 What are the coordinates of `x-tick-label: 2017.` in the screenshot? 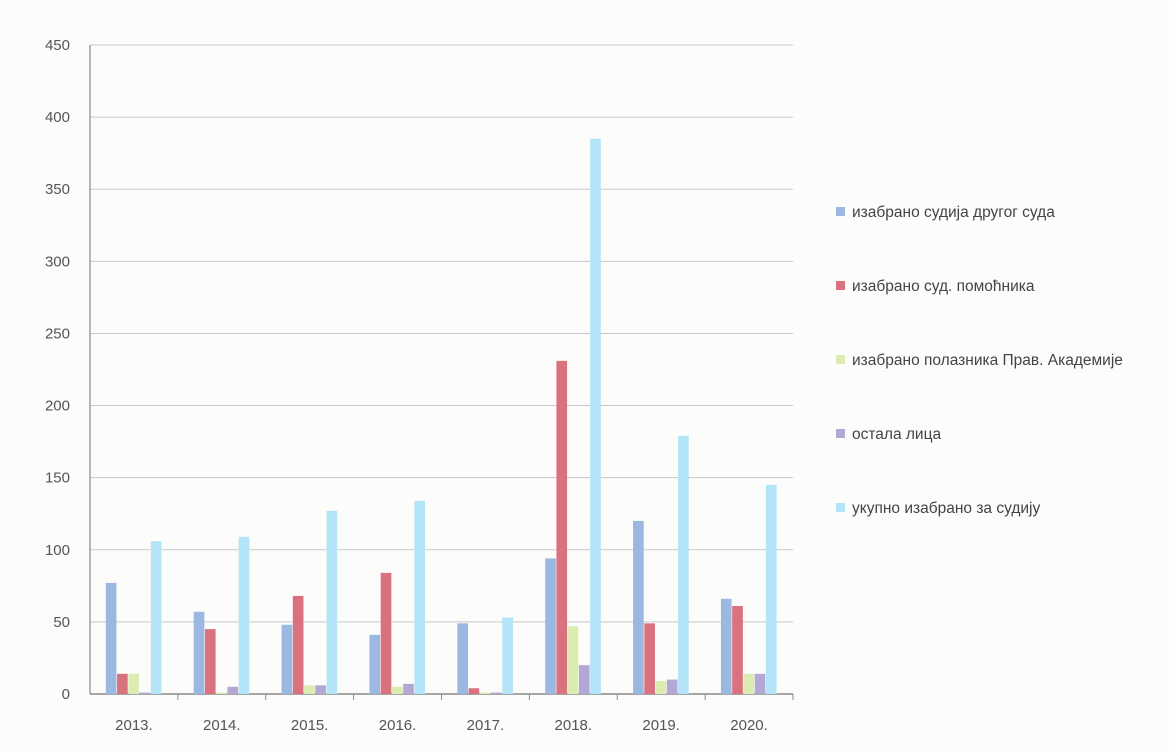 It's located at (486, 725).